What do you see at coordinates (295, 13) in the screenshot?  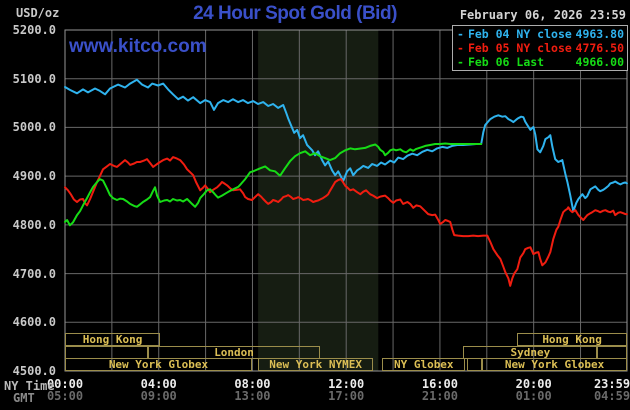 I see `chart-title: 24 Hour Spot Gold (Bid)` at bounding box center [295, 13].